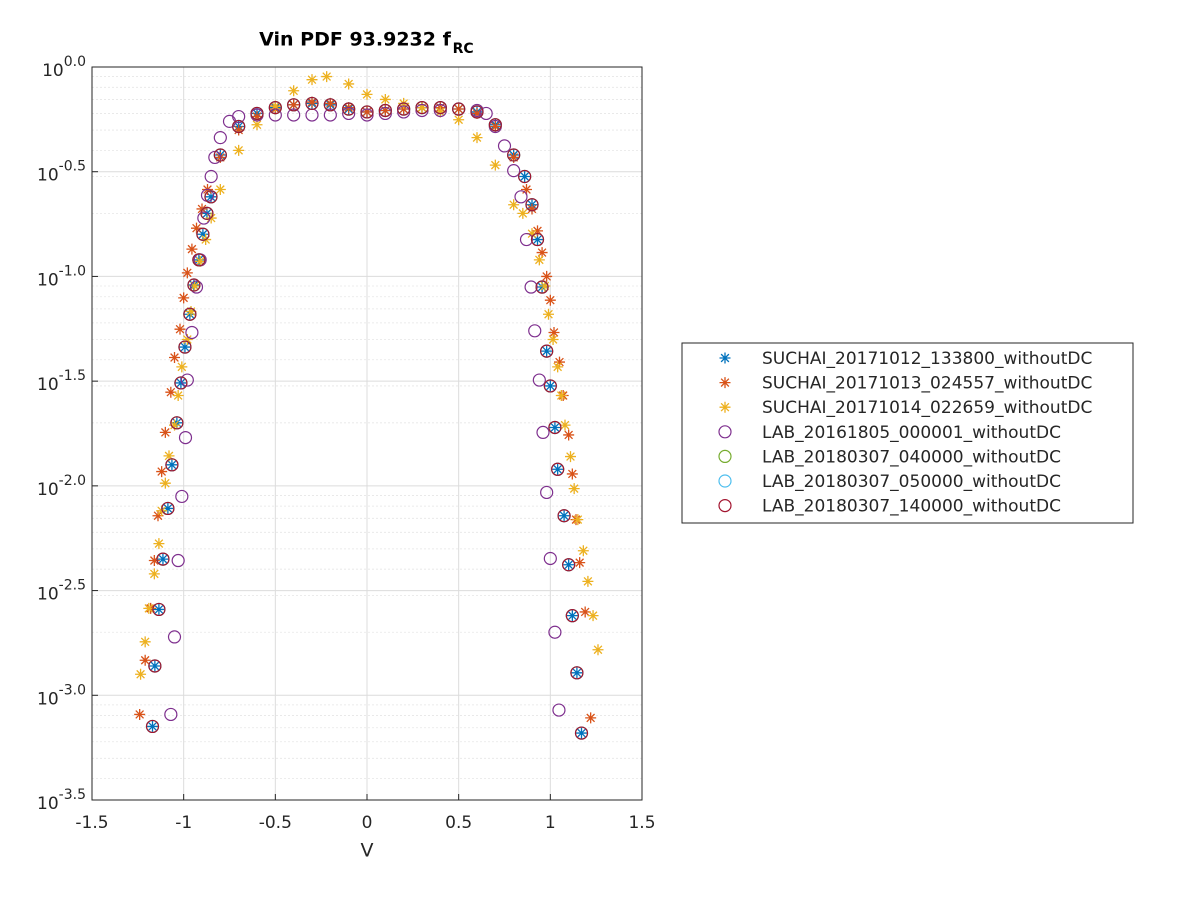  What do you see at coordinates (725, 383) in the screenshot?
I see `legend-marker` at bounding box center [725, 383].